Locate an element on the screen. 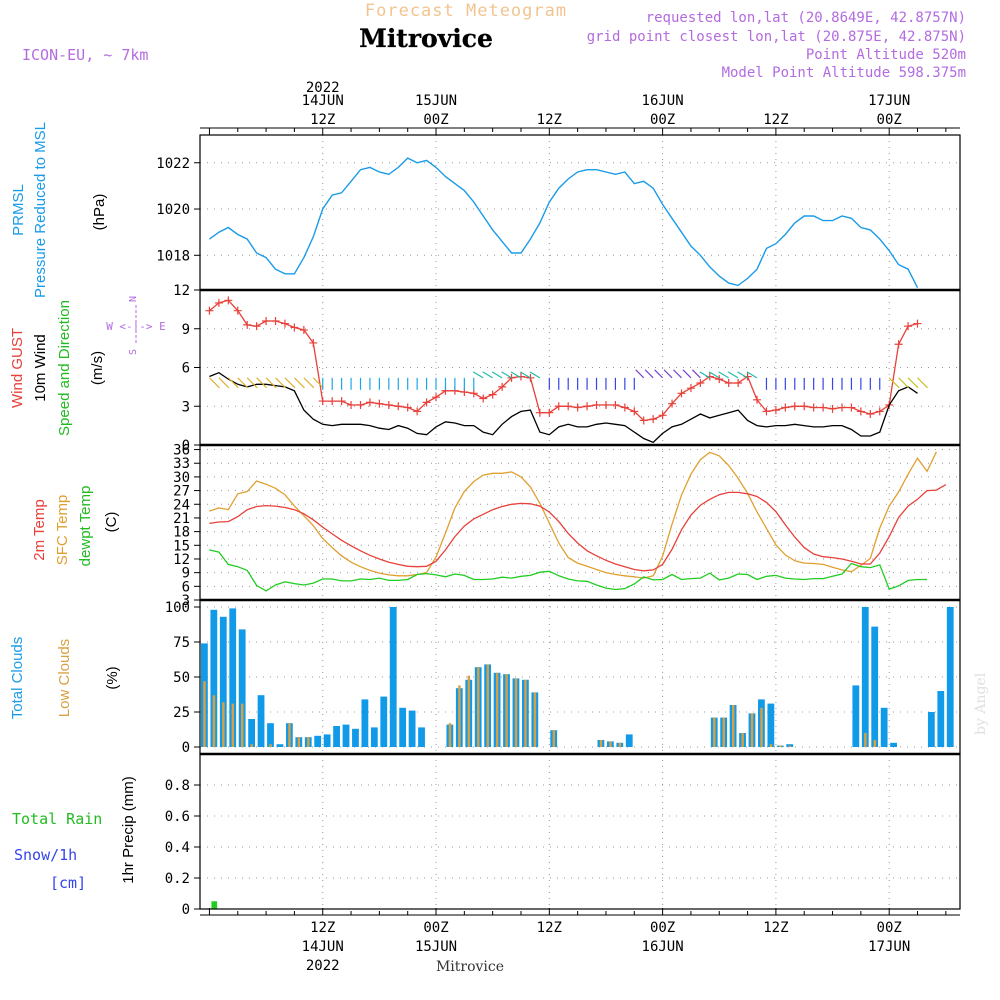 This screenshot has width=1000, height=1000. bottom-time-label: 15JUN is located at coordinates (436, 947).